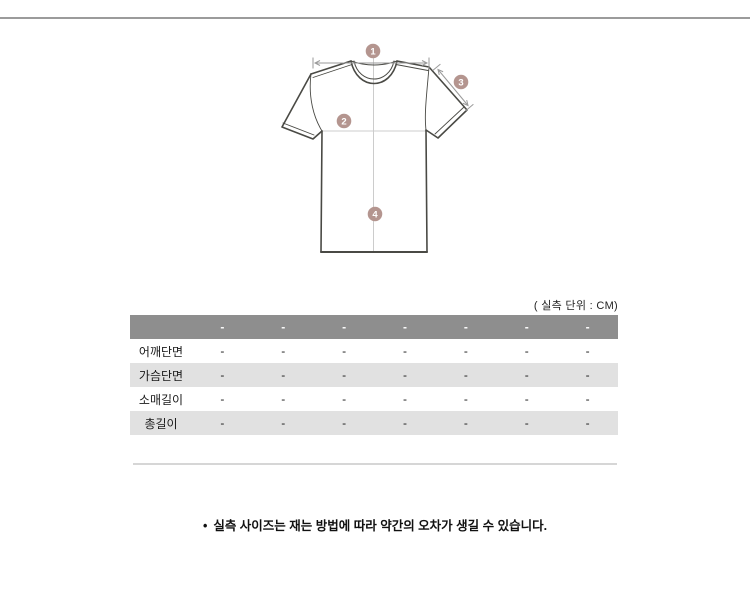 The height and width of the screenshot is (600, 750). I want to click on table-bottom-divider, so click(375, 464).